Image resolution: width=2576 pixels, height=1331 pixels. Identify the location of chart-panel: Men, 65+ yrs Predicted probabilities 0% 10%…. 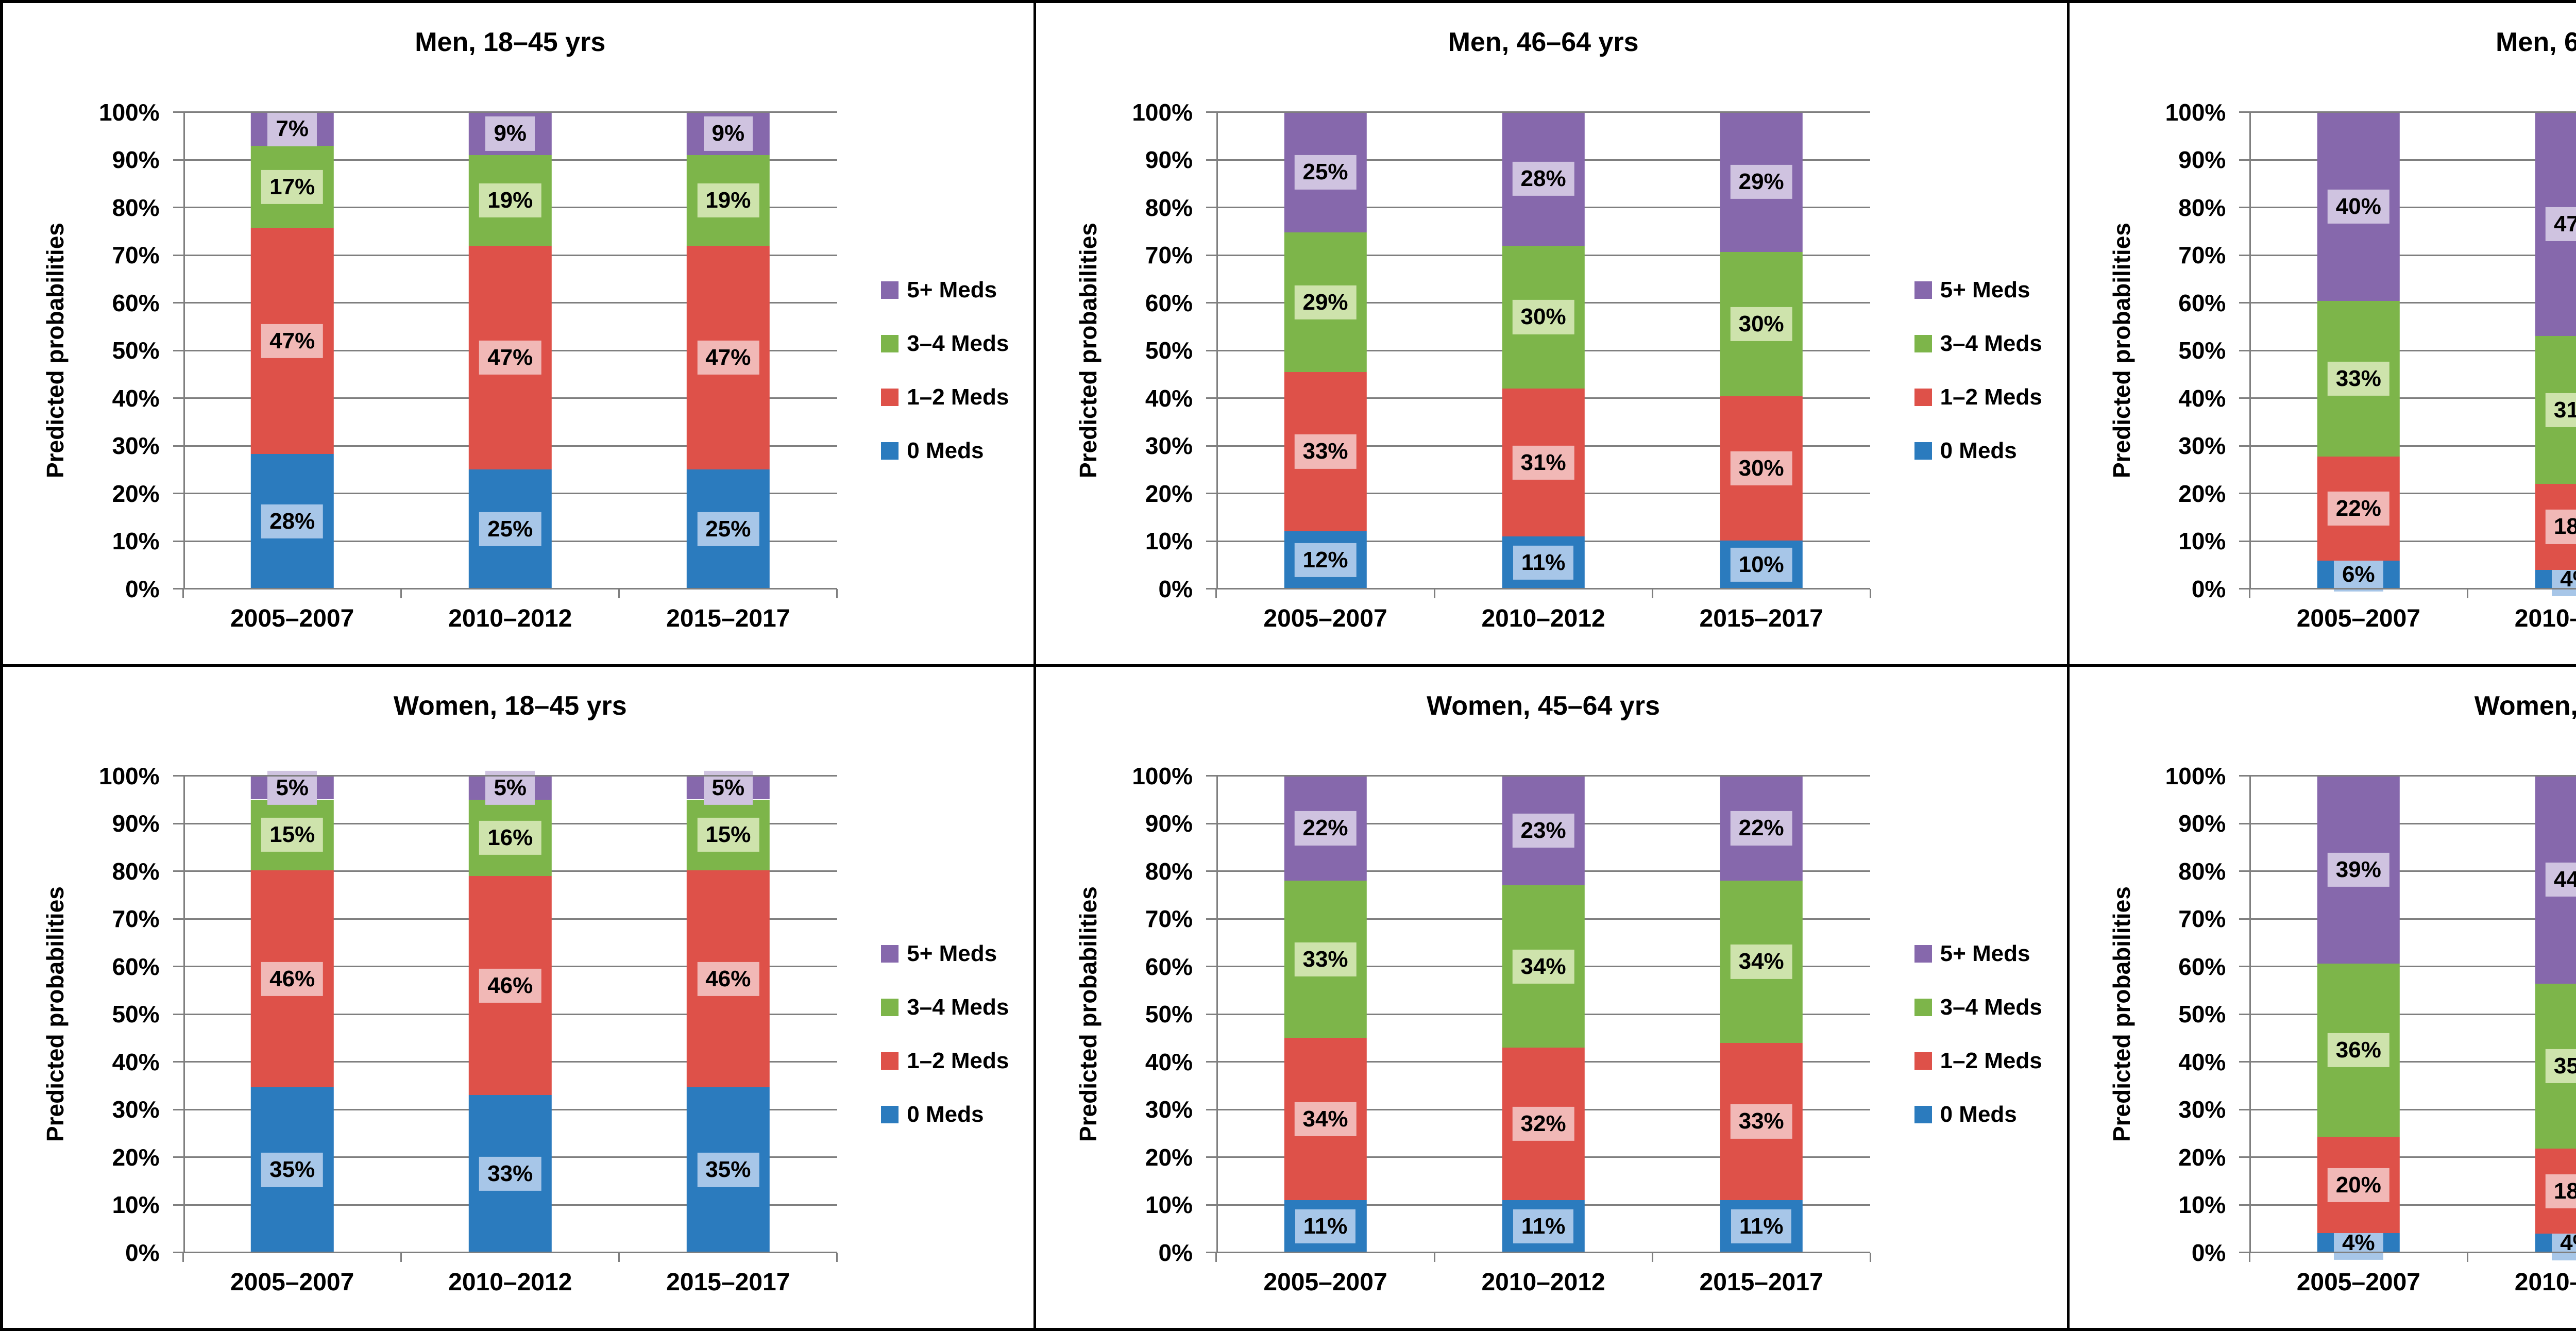
(2322, 333).